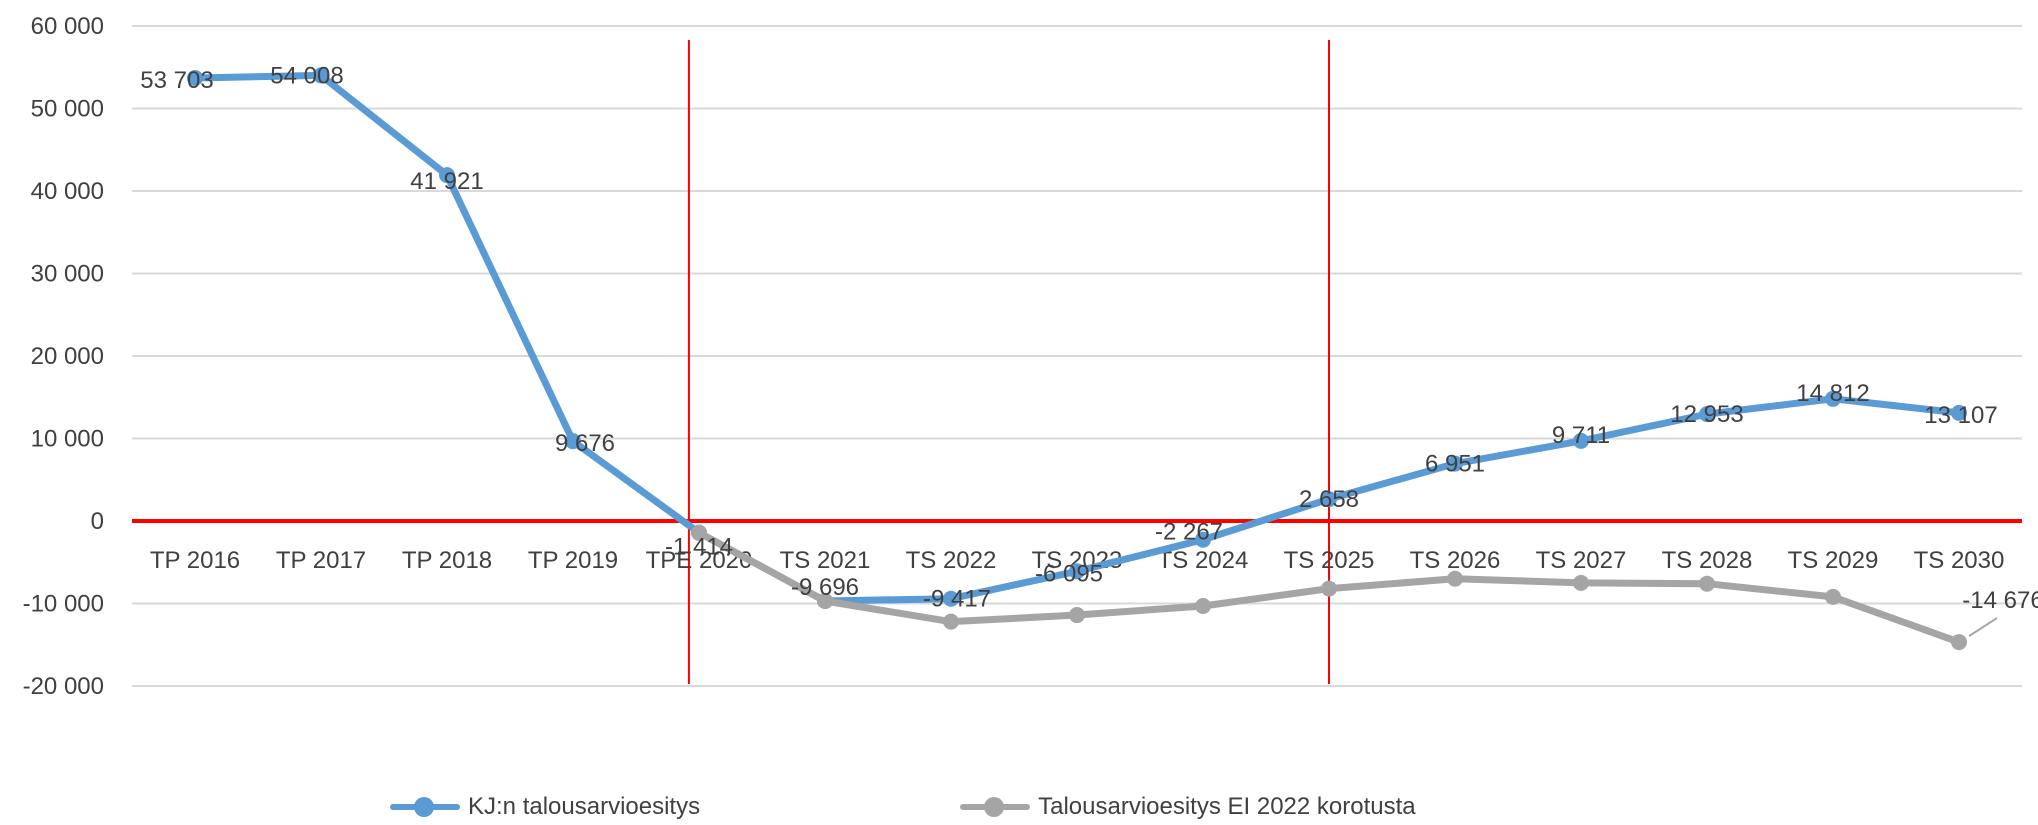 The image size is (2038, 825). I want to click on data-label: 41 921, so click(446, 181).